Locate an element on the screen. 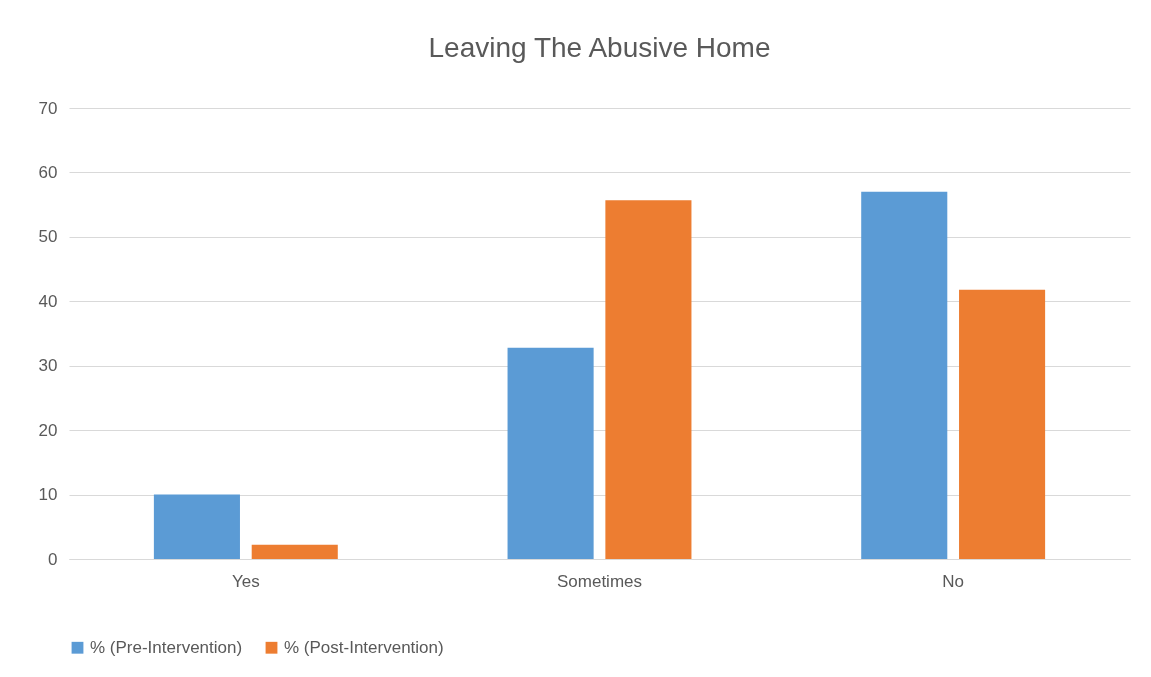 The image size is (1151, 677). y-tick-label: 70 is located at coordinates (48, 108).